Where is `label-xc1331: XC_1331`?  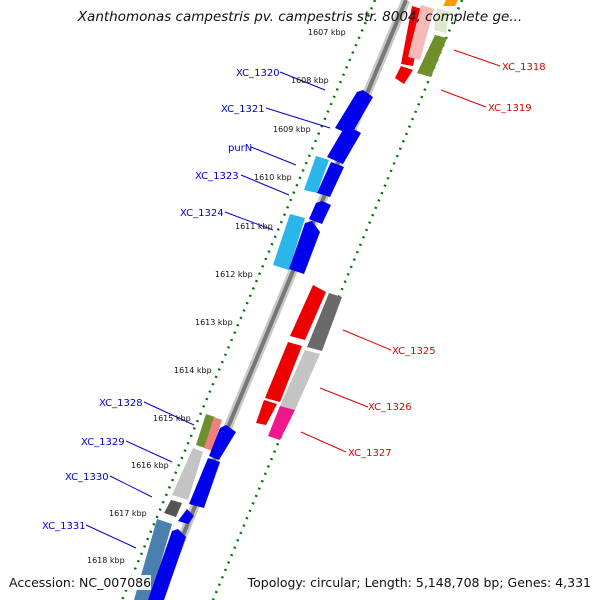 label-xc1331: XC_1331 is located at coordinates (64, 526).